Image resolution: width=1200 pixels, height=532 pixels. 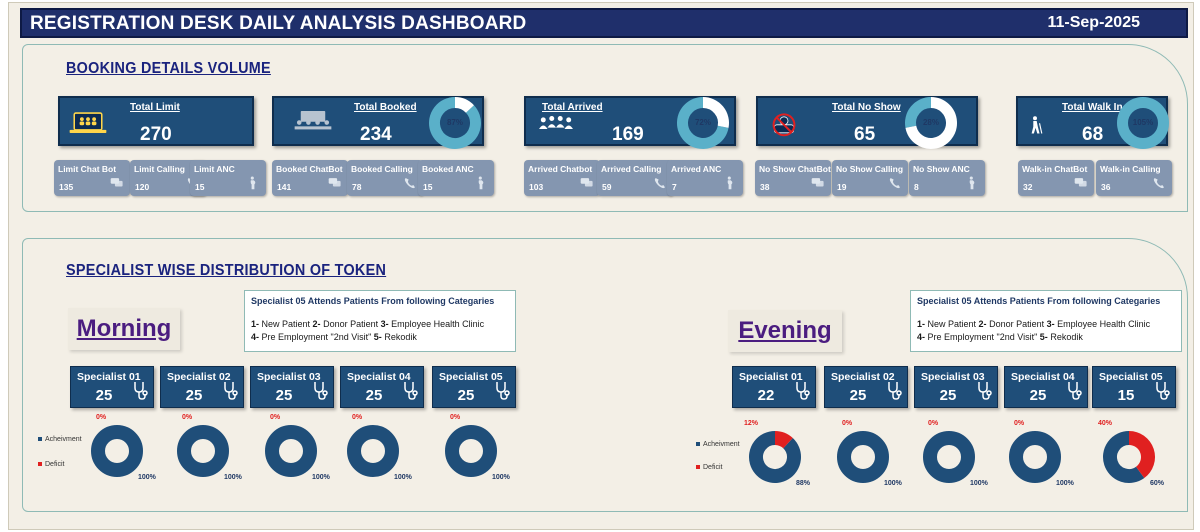 What do you see at coordinates (60, 452) in the screenshot?
I see `legend-morning: Acheivment Deficit` at bounding box center [60, 452].